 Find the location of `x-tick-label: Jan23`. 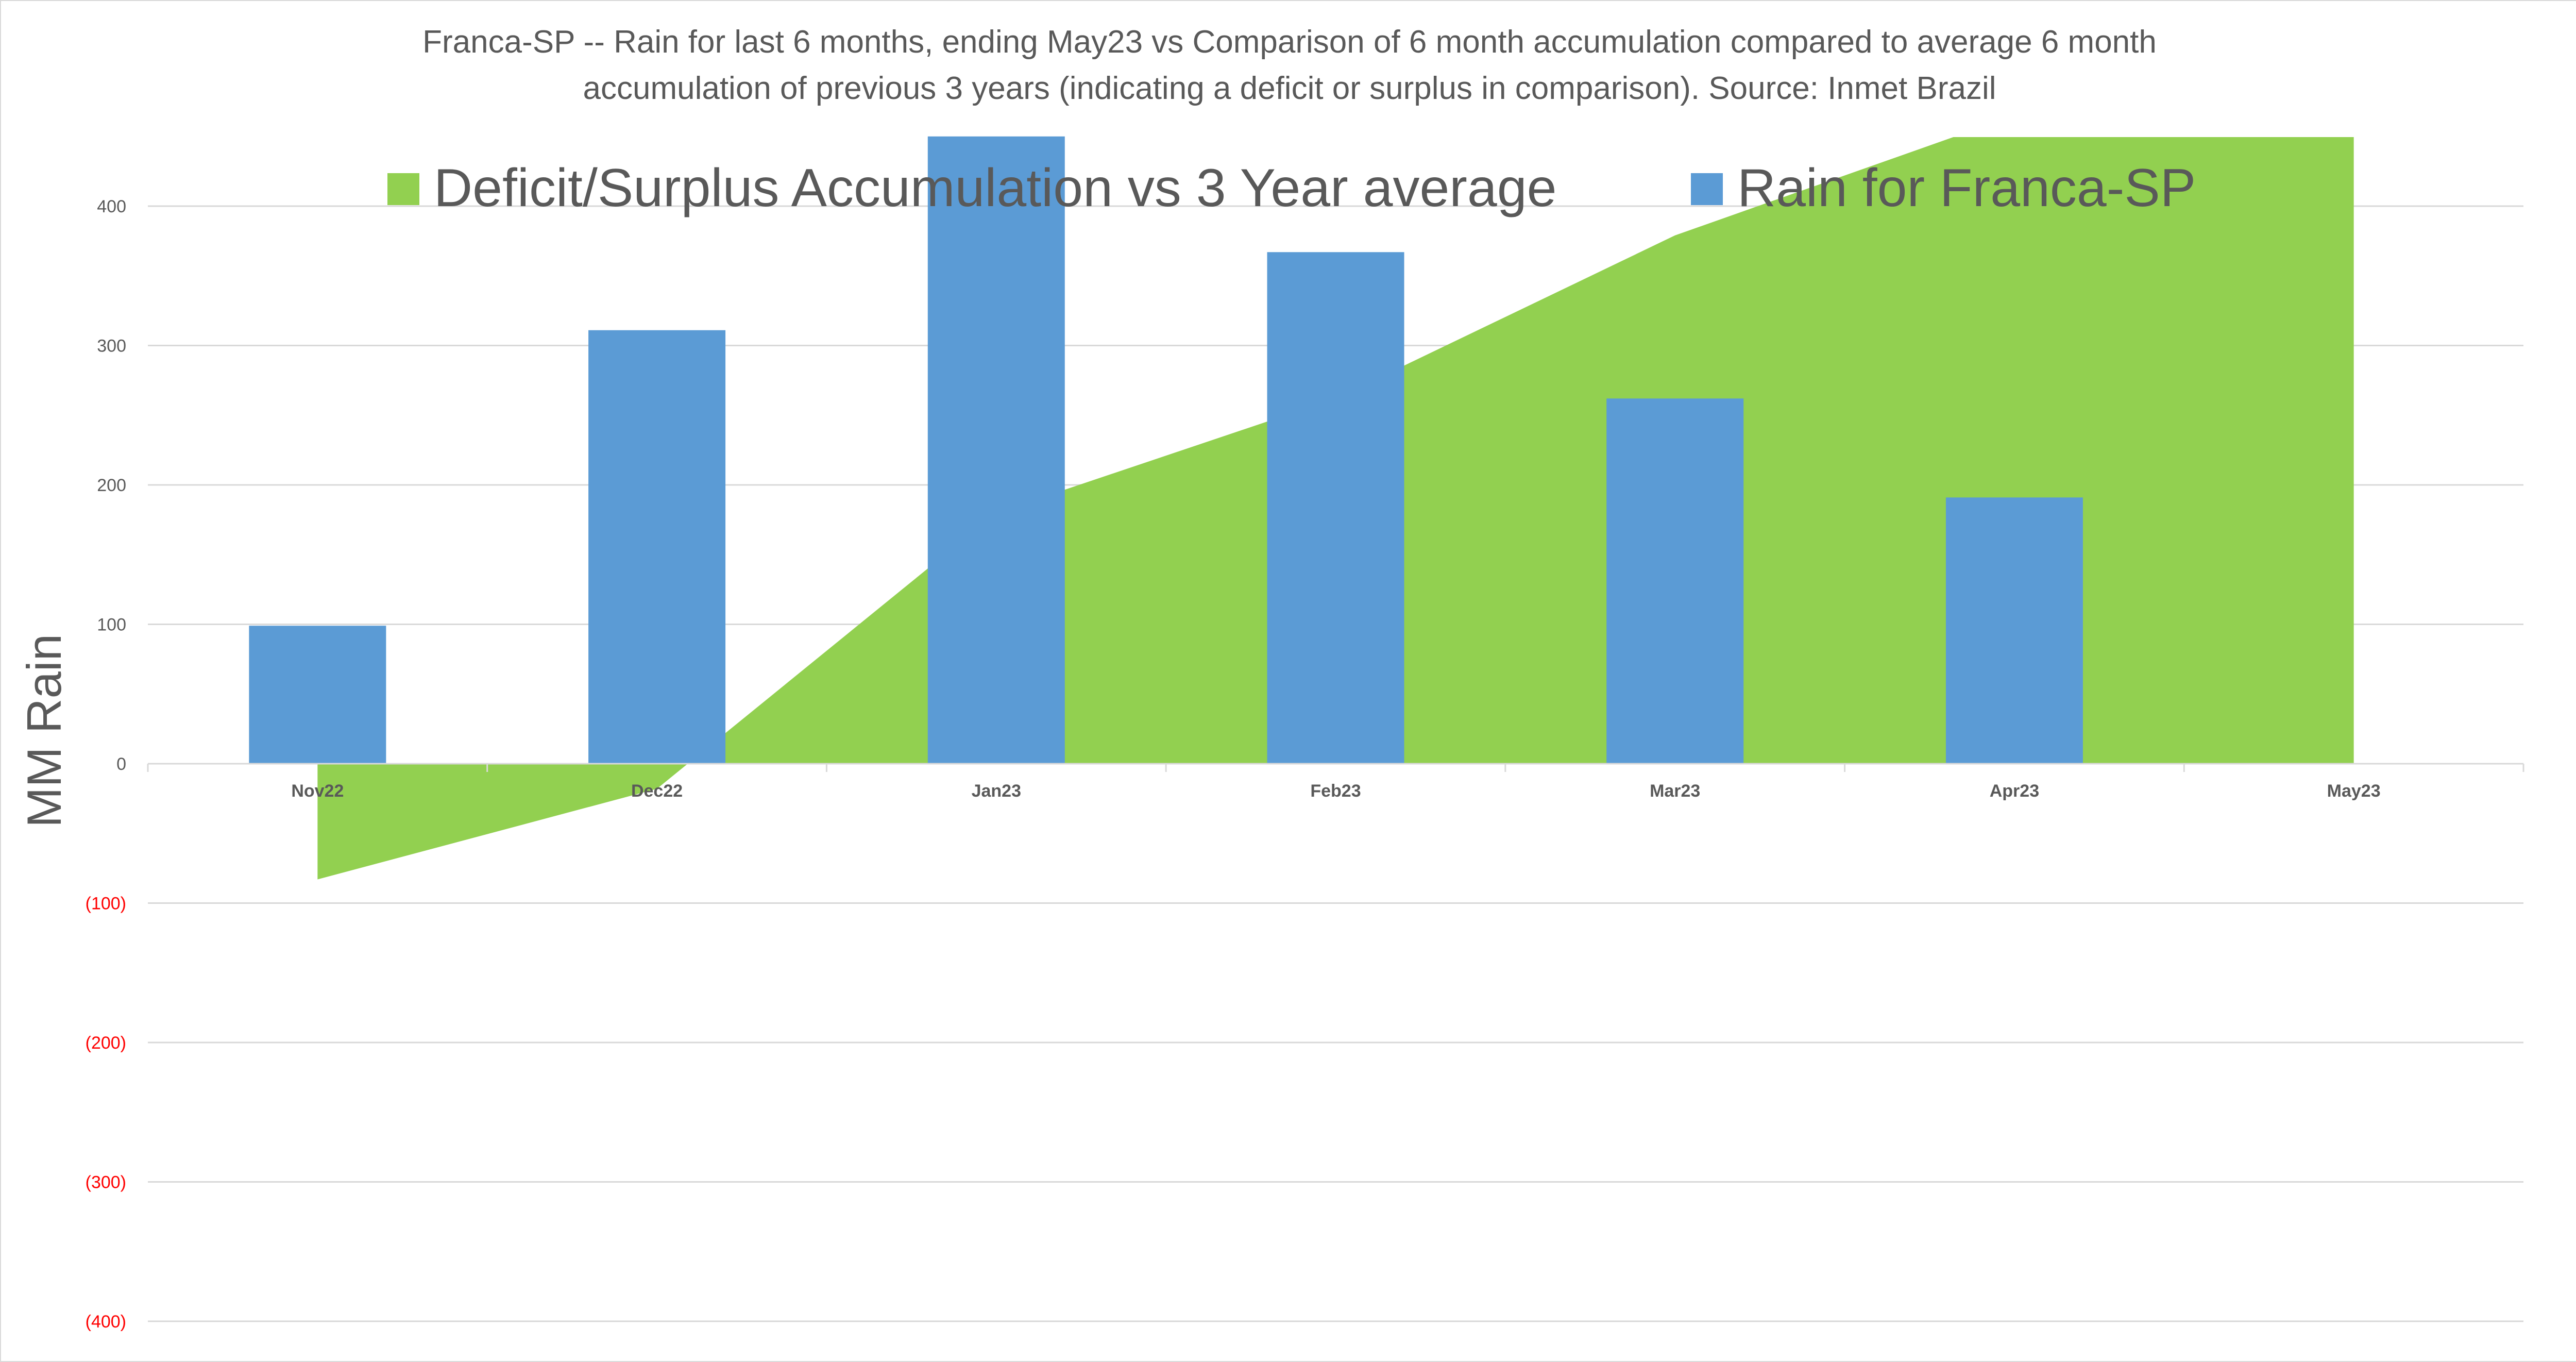

x-tick-label: Jan23 is located at coordinates (996, 791).